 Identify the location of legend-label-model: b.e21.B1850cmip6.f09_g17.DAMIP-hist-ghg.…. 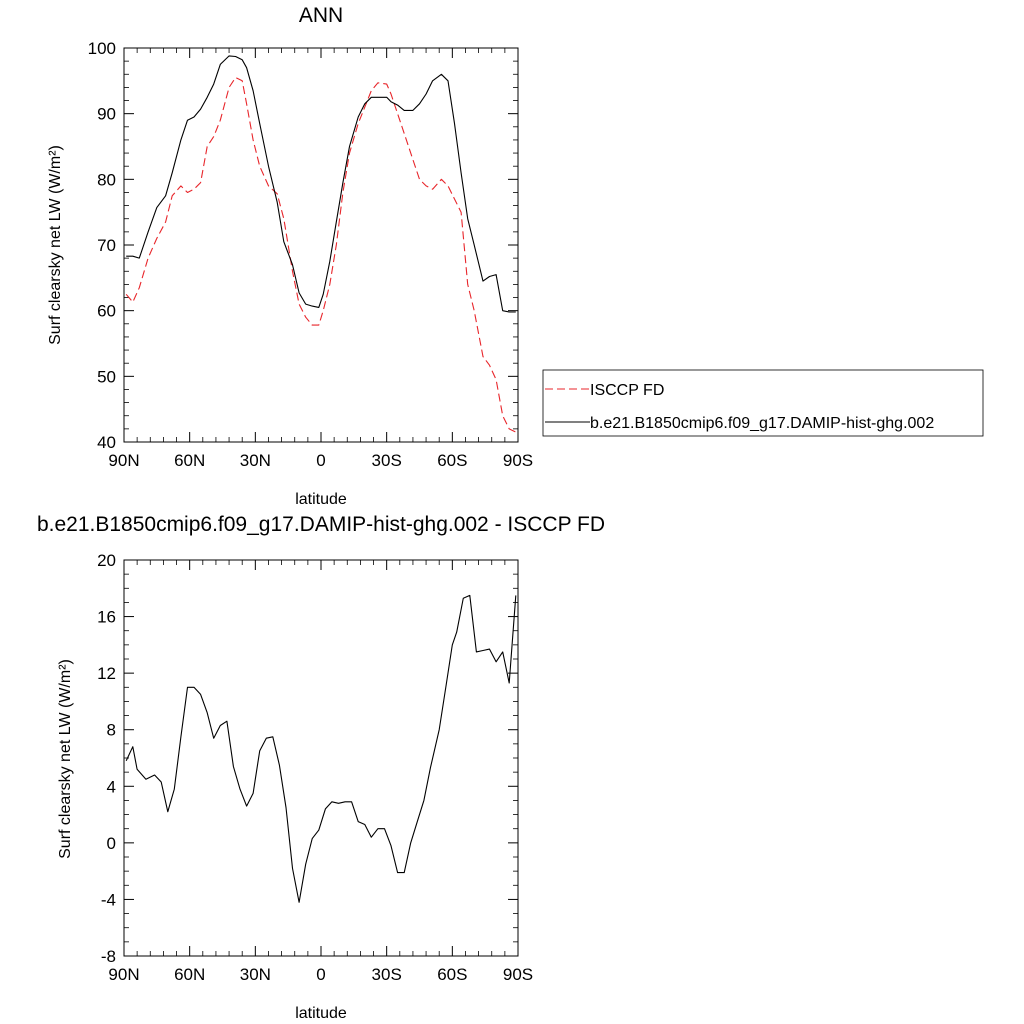
(762, 423).